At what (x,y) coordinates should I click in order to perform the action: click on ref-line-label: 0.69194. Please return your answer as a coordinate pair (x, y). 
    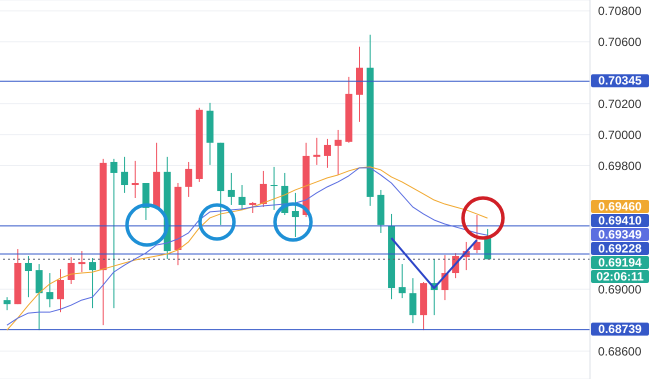
    Looking at the image, I should click on (620, 262).